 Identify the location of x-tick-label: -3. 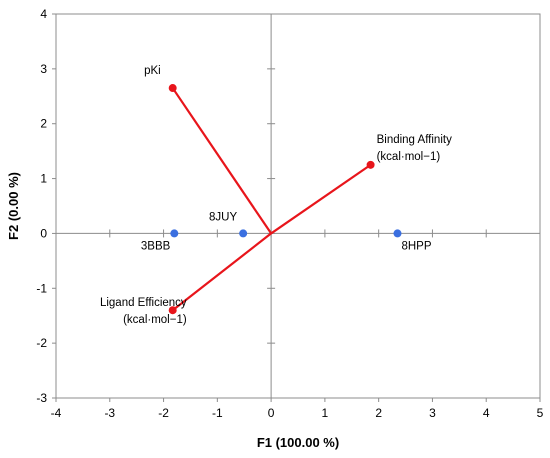
(109, 413).